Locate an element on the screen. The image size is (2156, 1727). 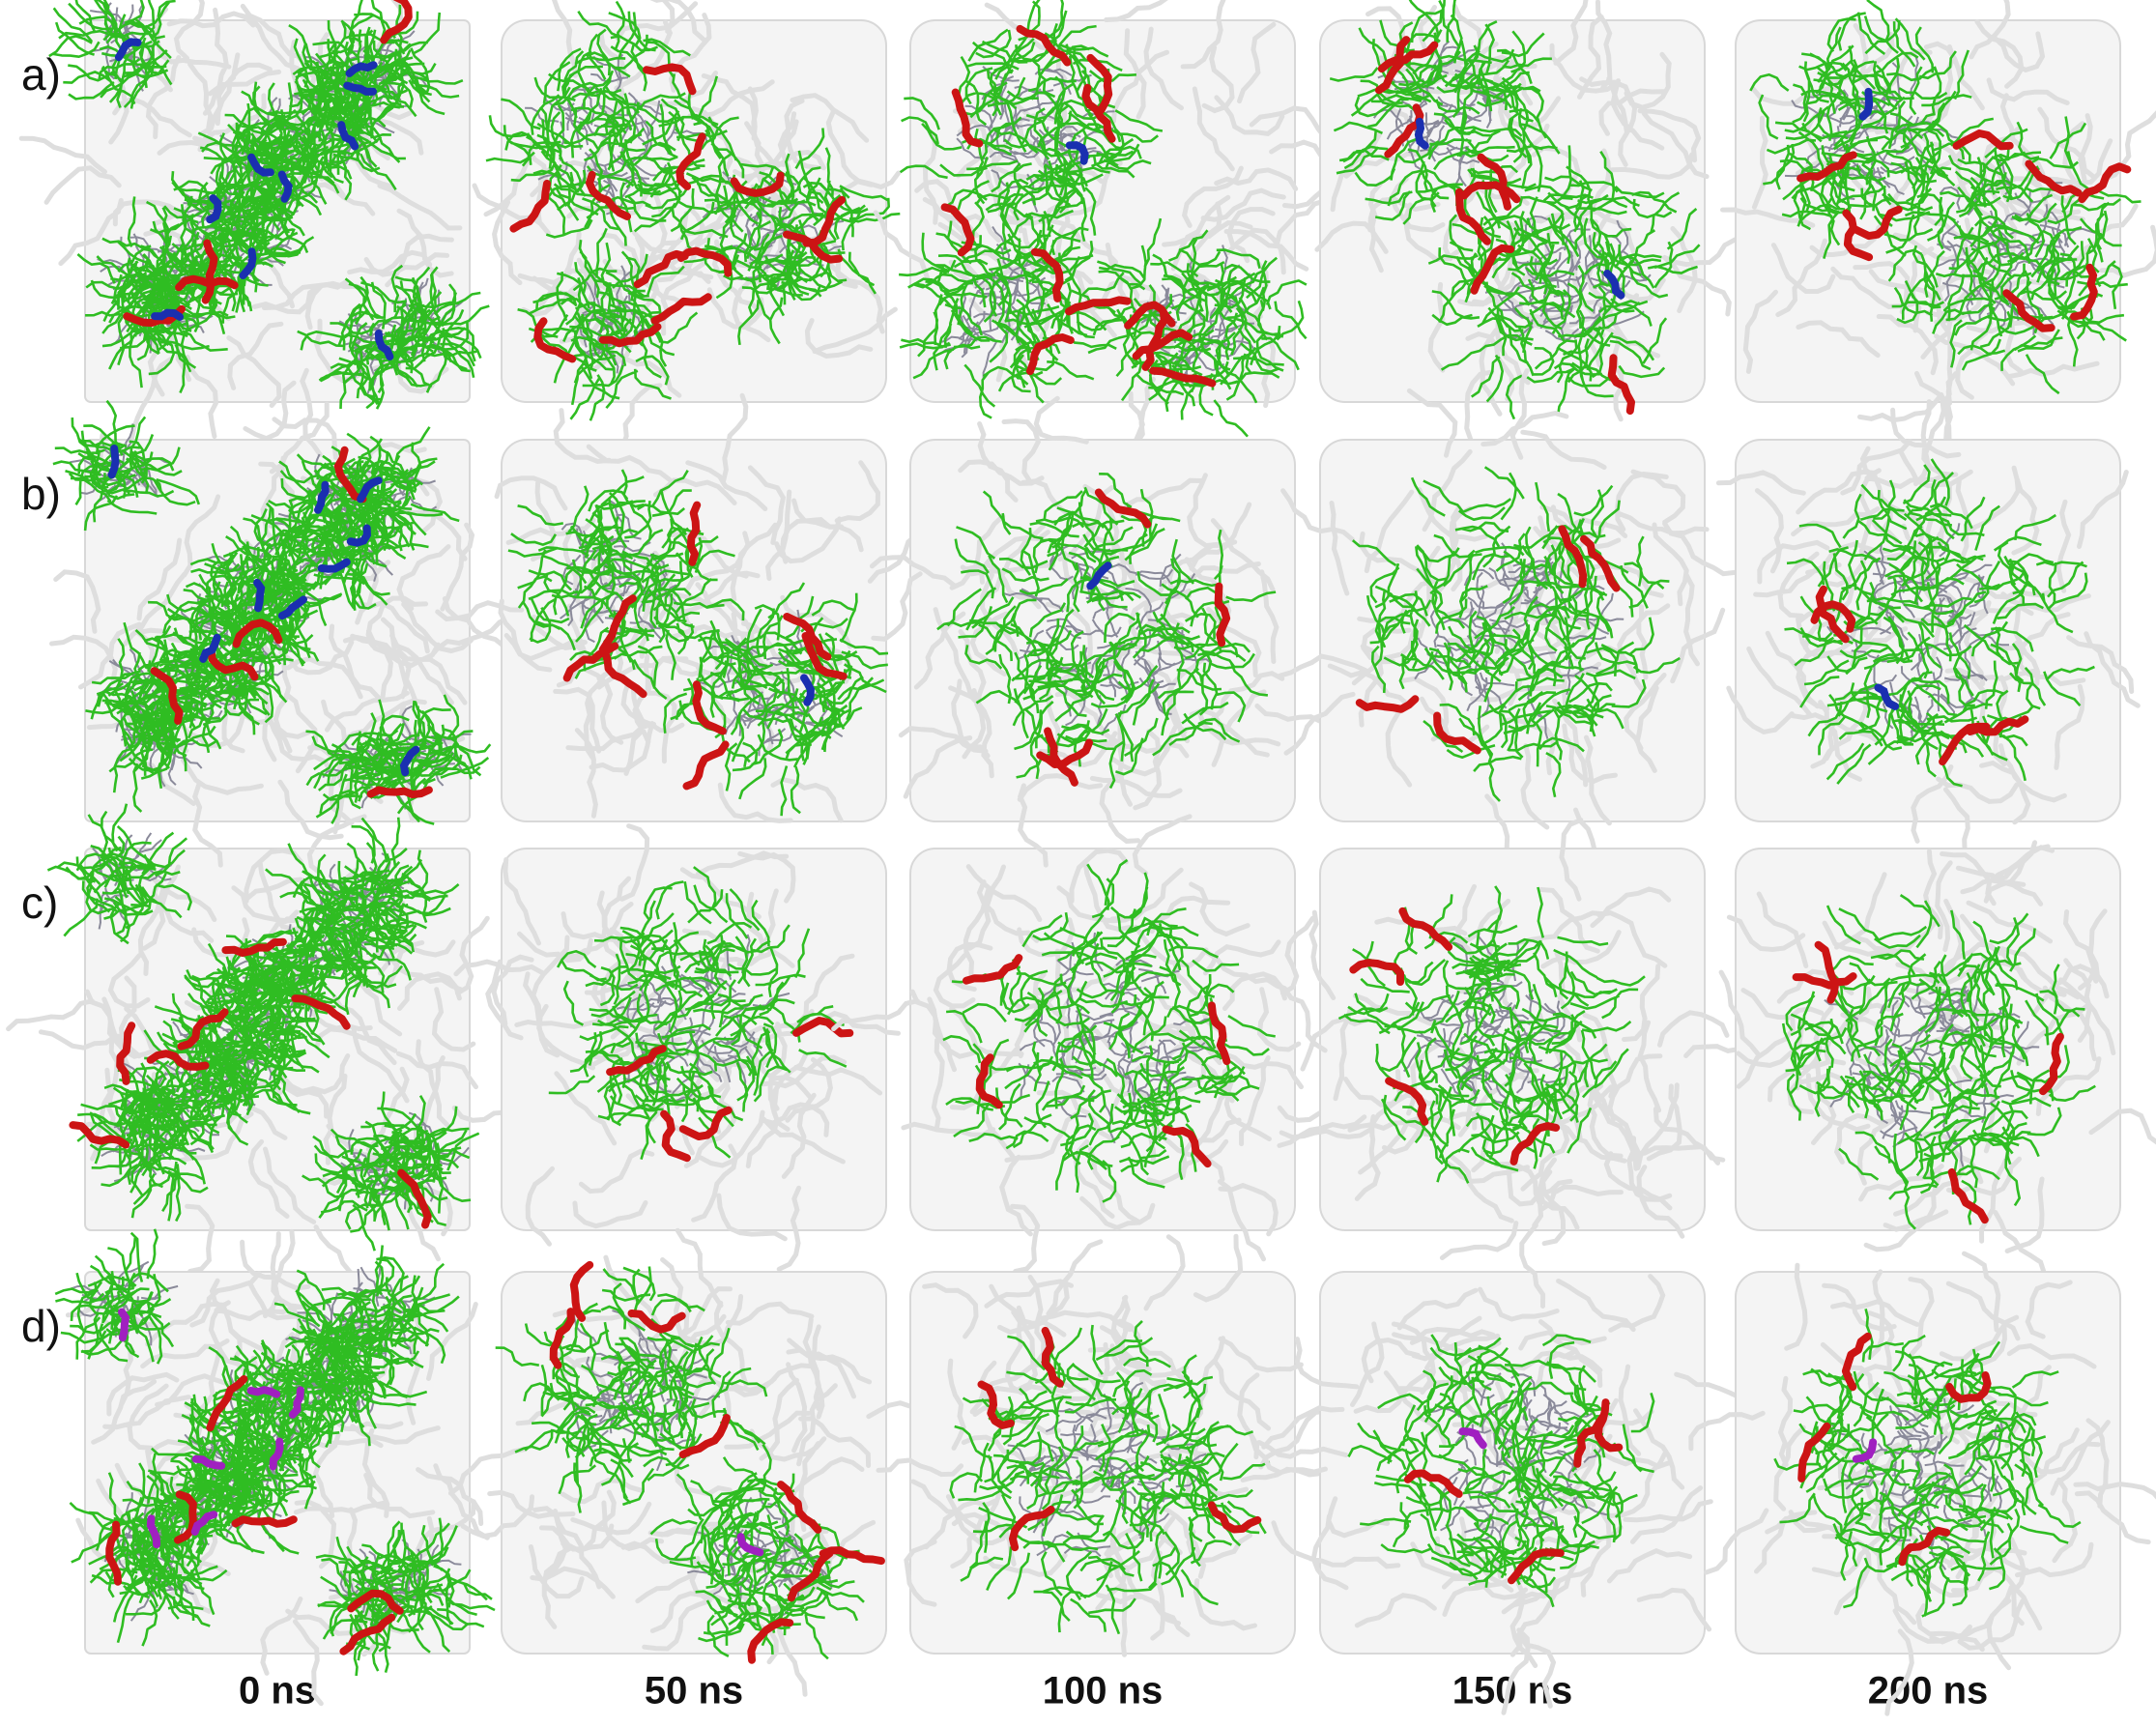
row-label: a) is located at coordinates (41, 74).